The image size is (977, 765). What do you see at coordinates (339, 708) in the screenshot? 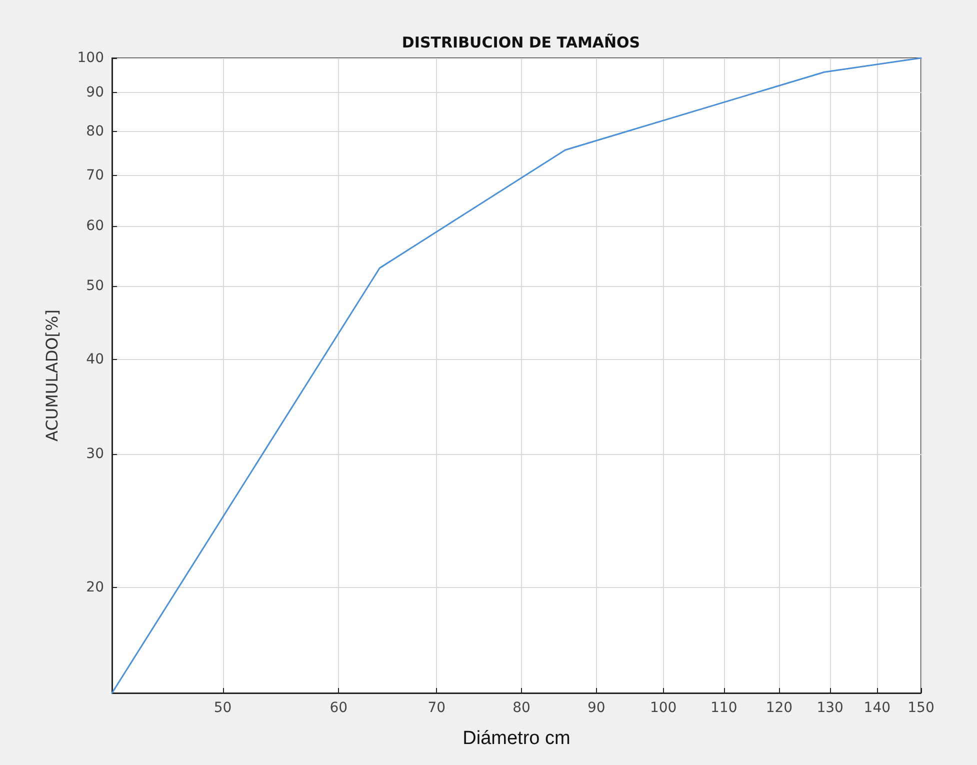
I see `x-tick-label: 60` at bounding box center [339, 708].